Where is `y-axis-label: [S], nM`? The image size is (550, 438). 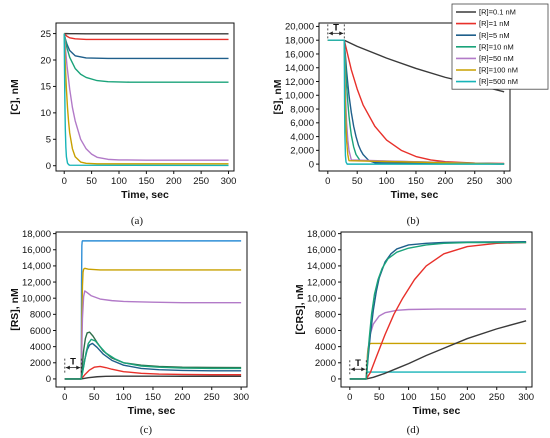
y-axis-label: [S], nM is located at coordinates (278, 96).